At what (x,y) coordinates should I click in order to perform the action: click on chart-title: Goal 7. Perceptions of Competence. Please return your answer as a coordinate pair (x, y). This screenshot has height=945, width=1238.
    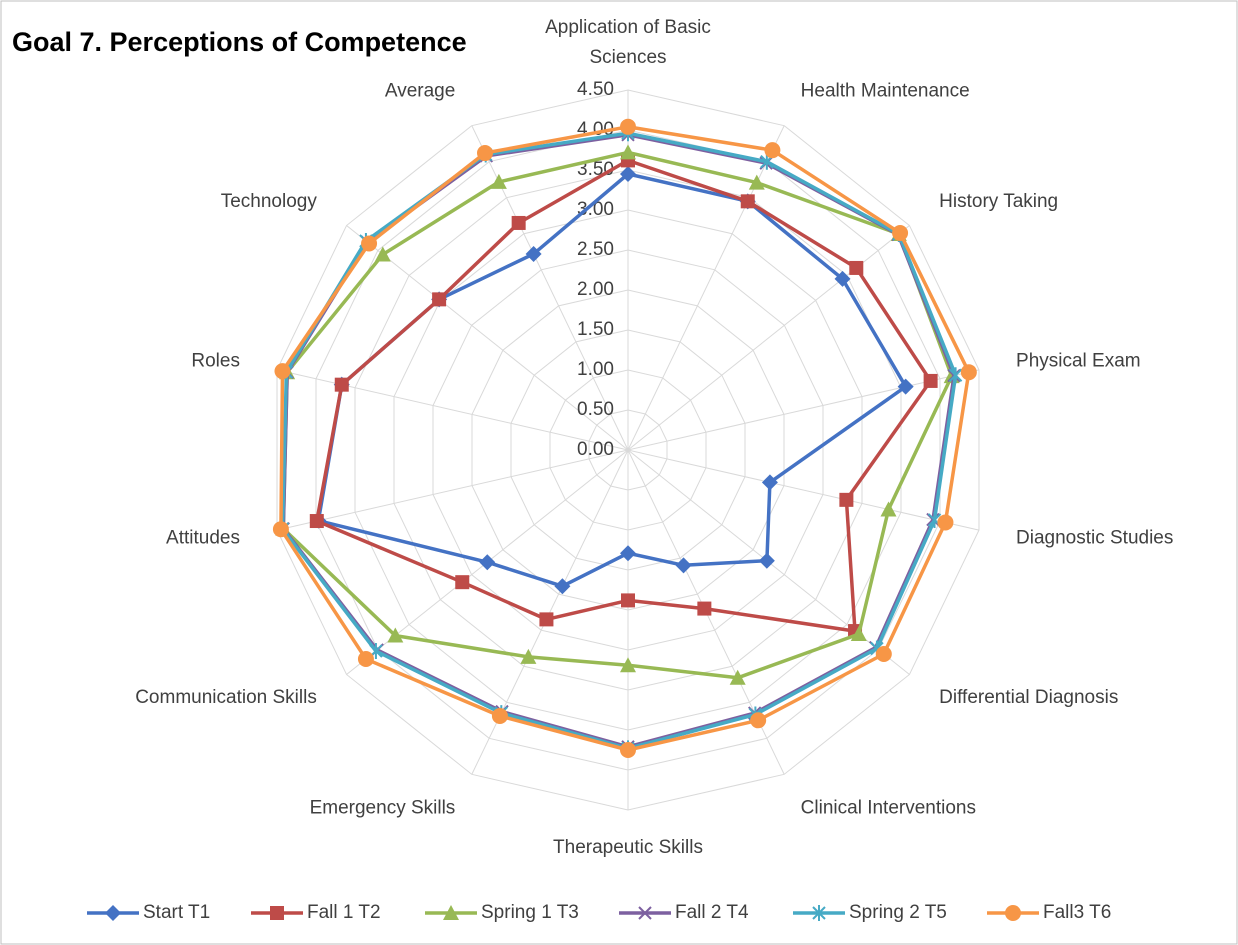
    Looking at the image, I should click on (239, 42).